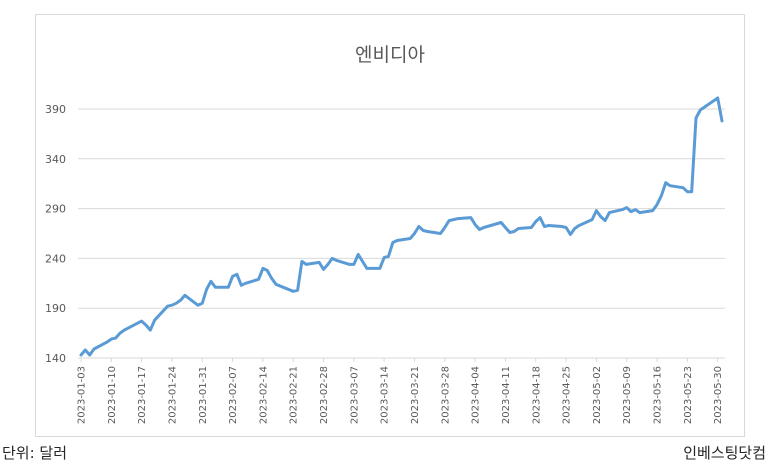  What do you see at coordinates (567, 395) in the screenshot?
I see `x-tick-label: 2023-04-25` at bounding box center [567, 395].